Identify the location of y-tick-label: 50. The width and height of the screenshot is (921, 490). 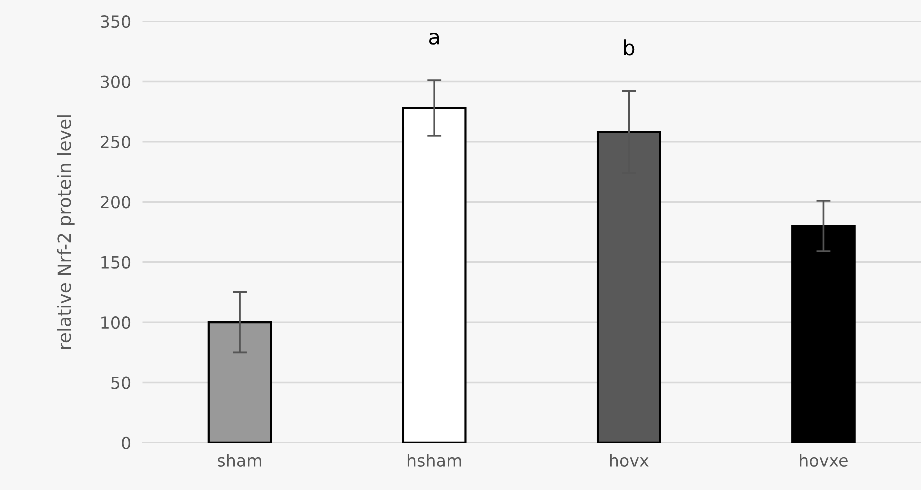
(121, 383).